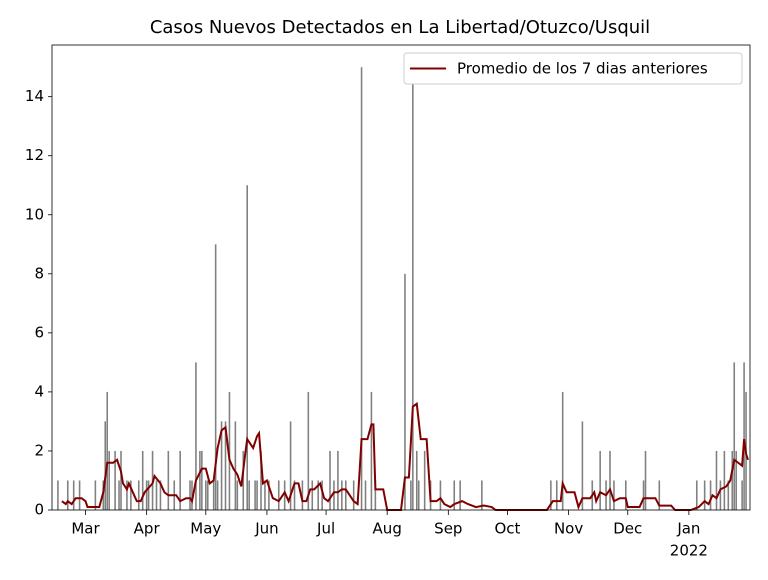 The image size is (768, 580). What do you see at coordinates (34, 214) in the screenshot?
I see `y-tick-label: 10` at bounding box center [34, 214].